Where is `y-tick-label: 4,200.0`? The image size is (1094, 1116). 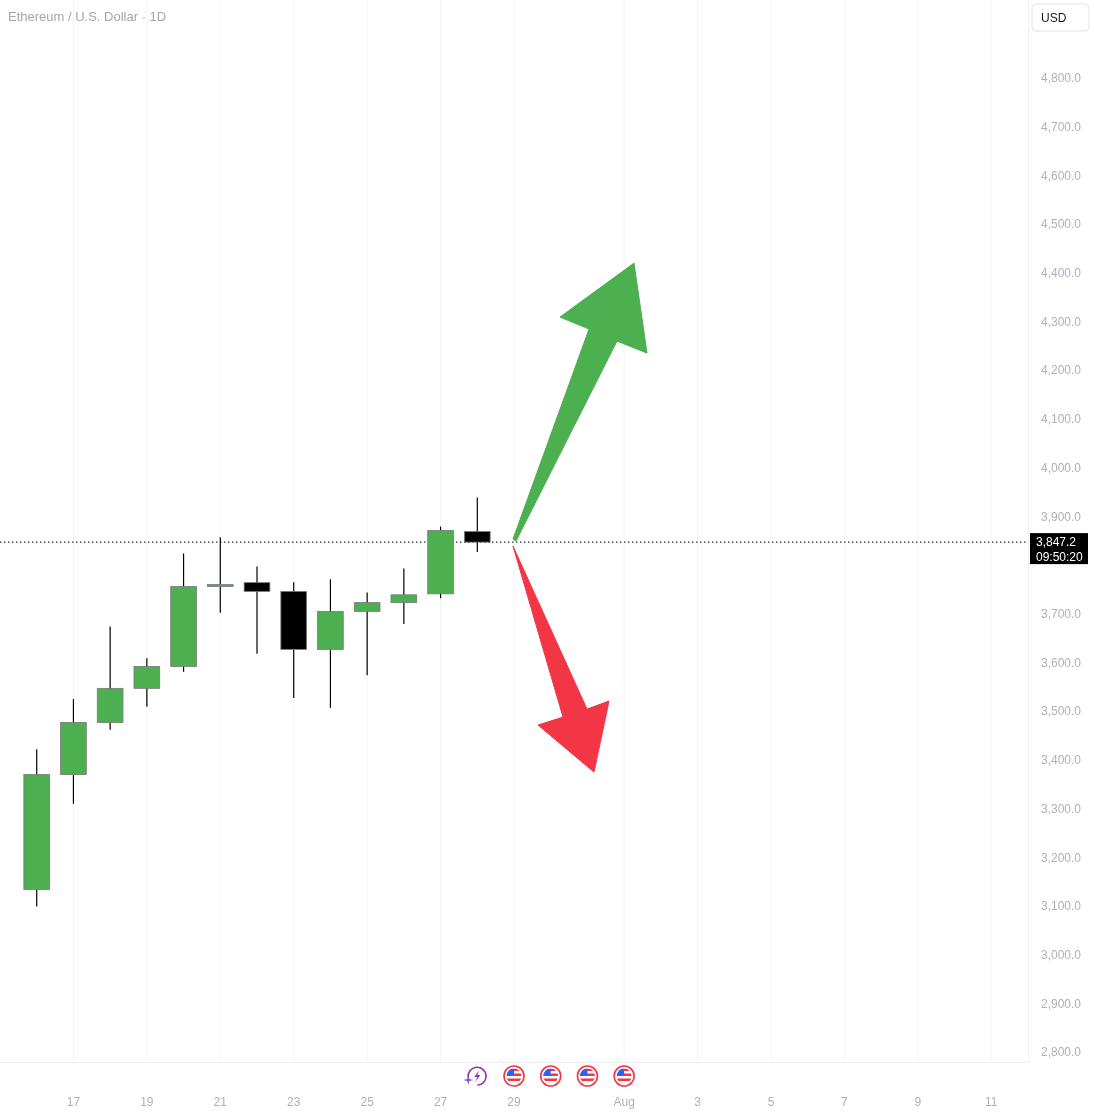
y-tick-label: 4,200.0 is located at coordinates (1061, 370).